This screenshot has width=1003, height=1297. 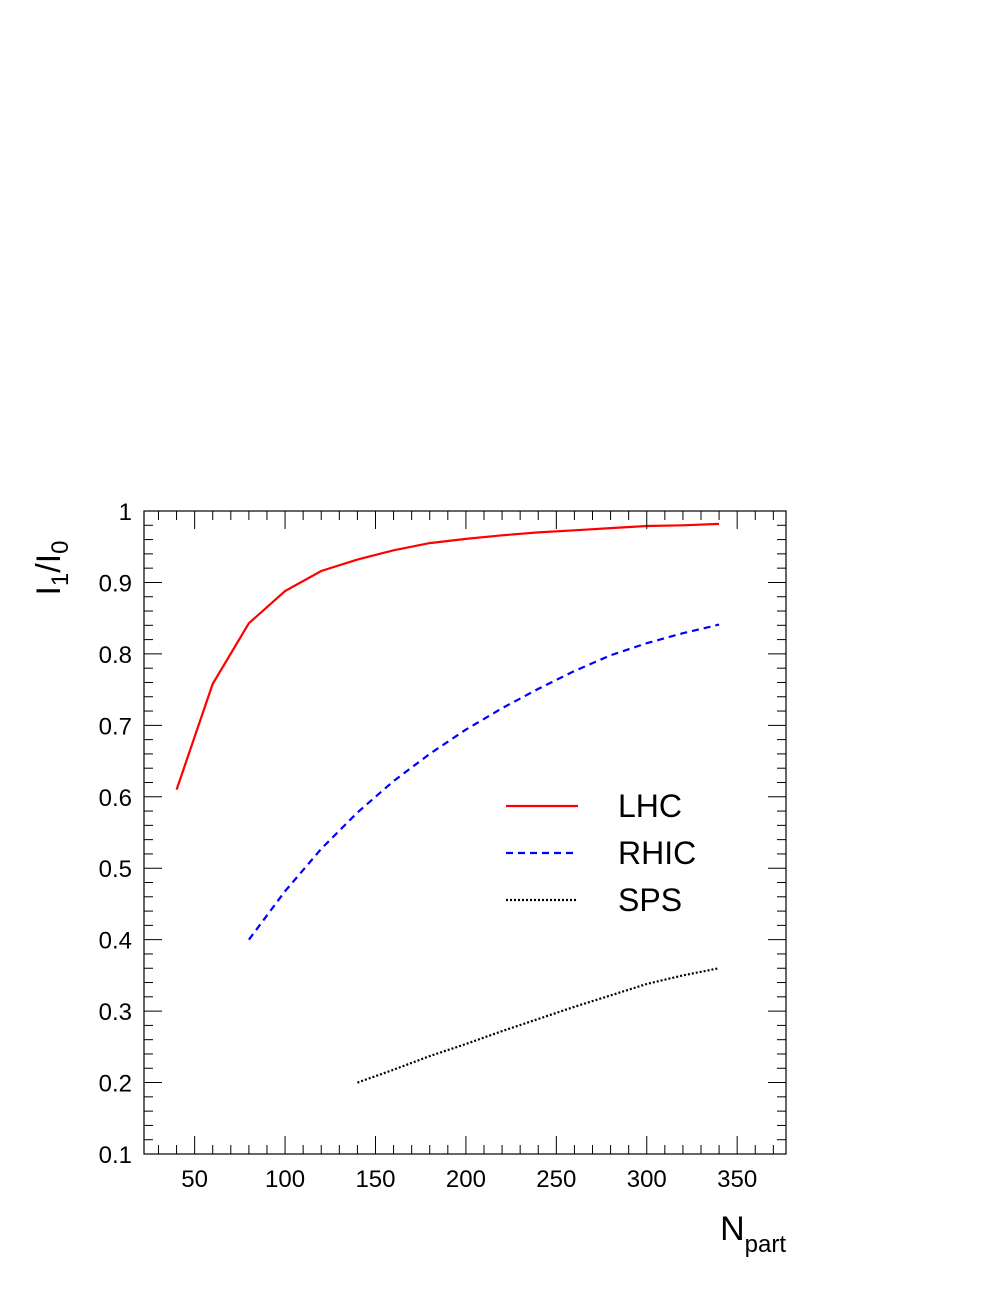 I want to click on x-tick-label: 150, so click(x=375, y=1179).